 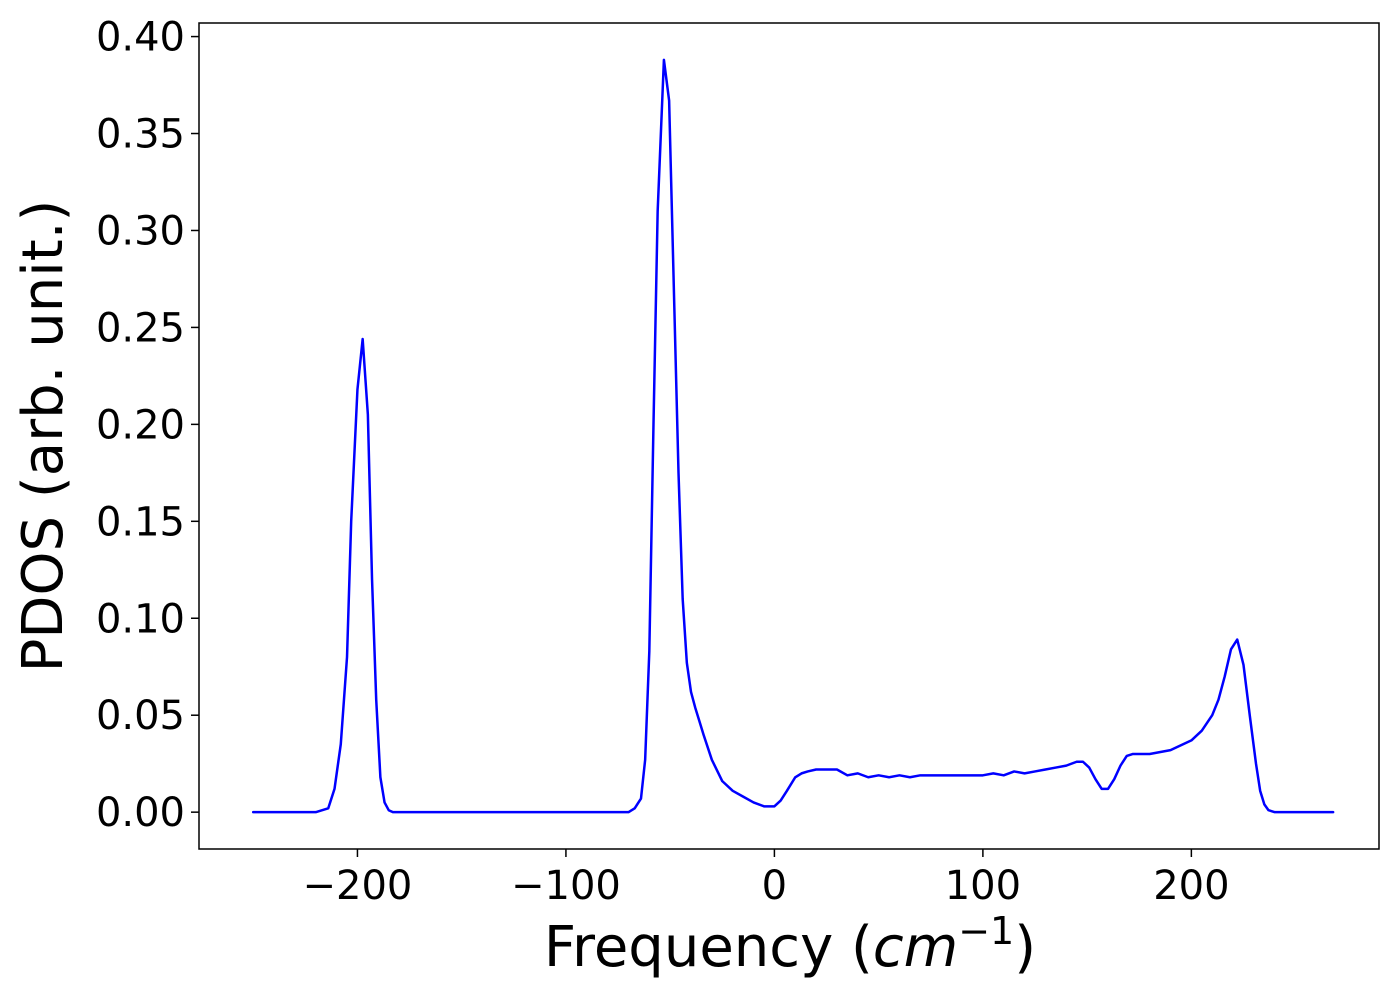 What do you see at coordinates (140, 425) in the screenshot?
I see `y-tick-label: 0.20` at bounding box center [140, 425].